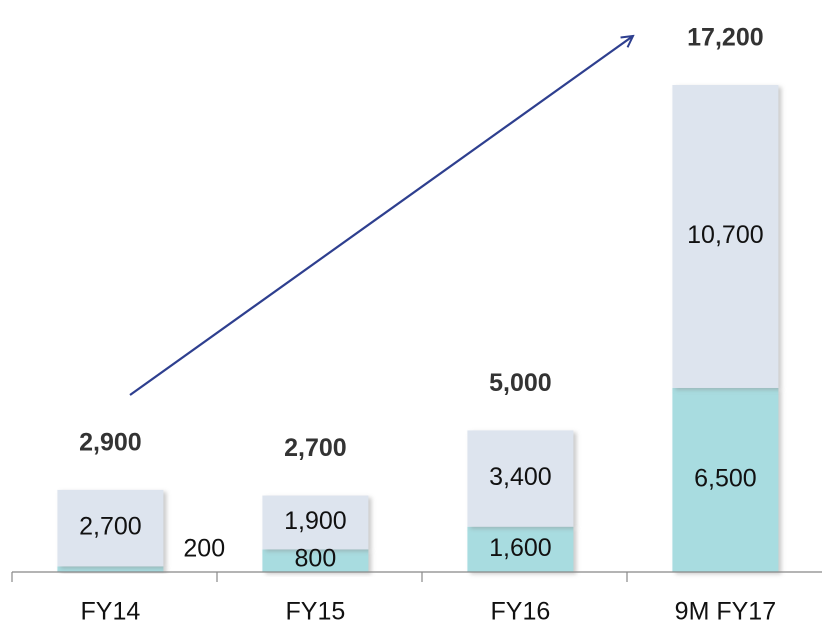 The width and height of the screenshot is (824, 633). What do you see at coordinates (204, 549) in the screenshot?
I see `segment-label: 200` at bounding box center [204, 549].